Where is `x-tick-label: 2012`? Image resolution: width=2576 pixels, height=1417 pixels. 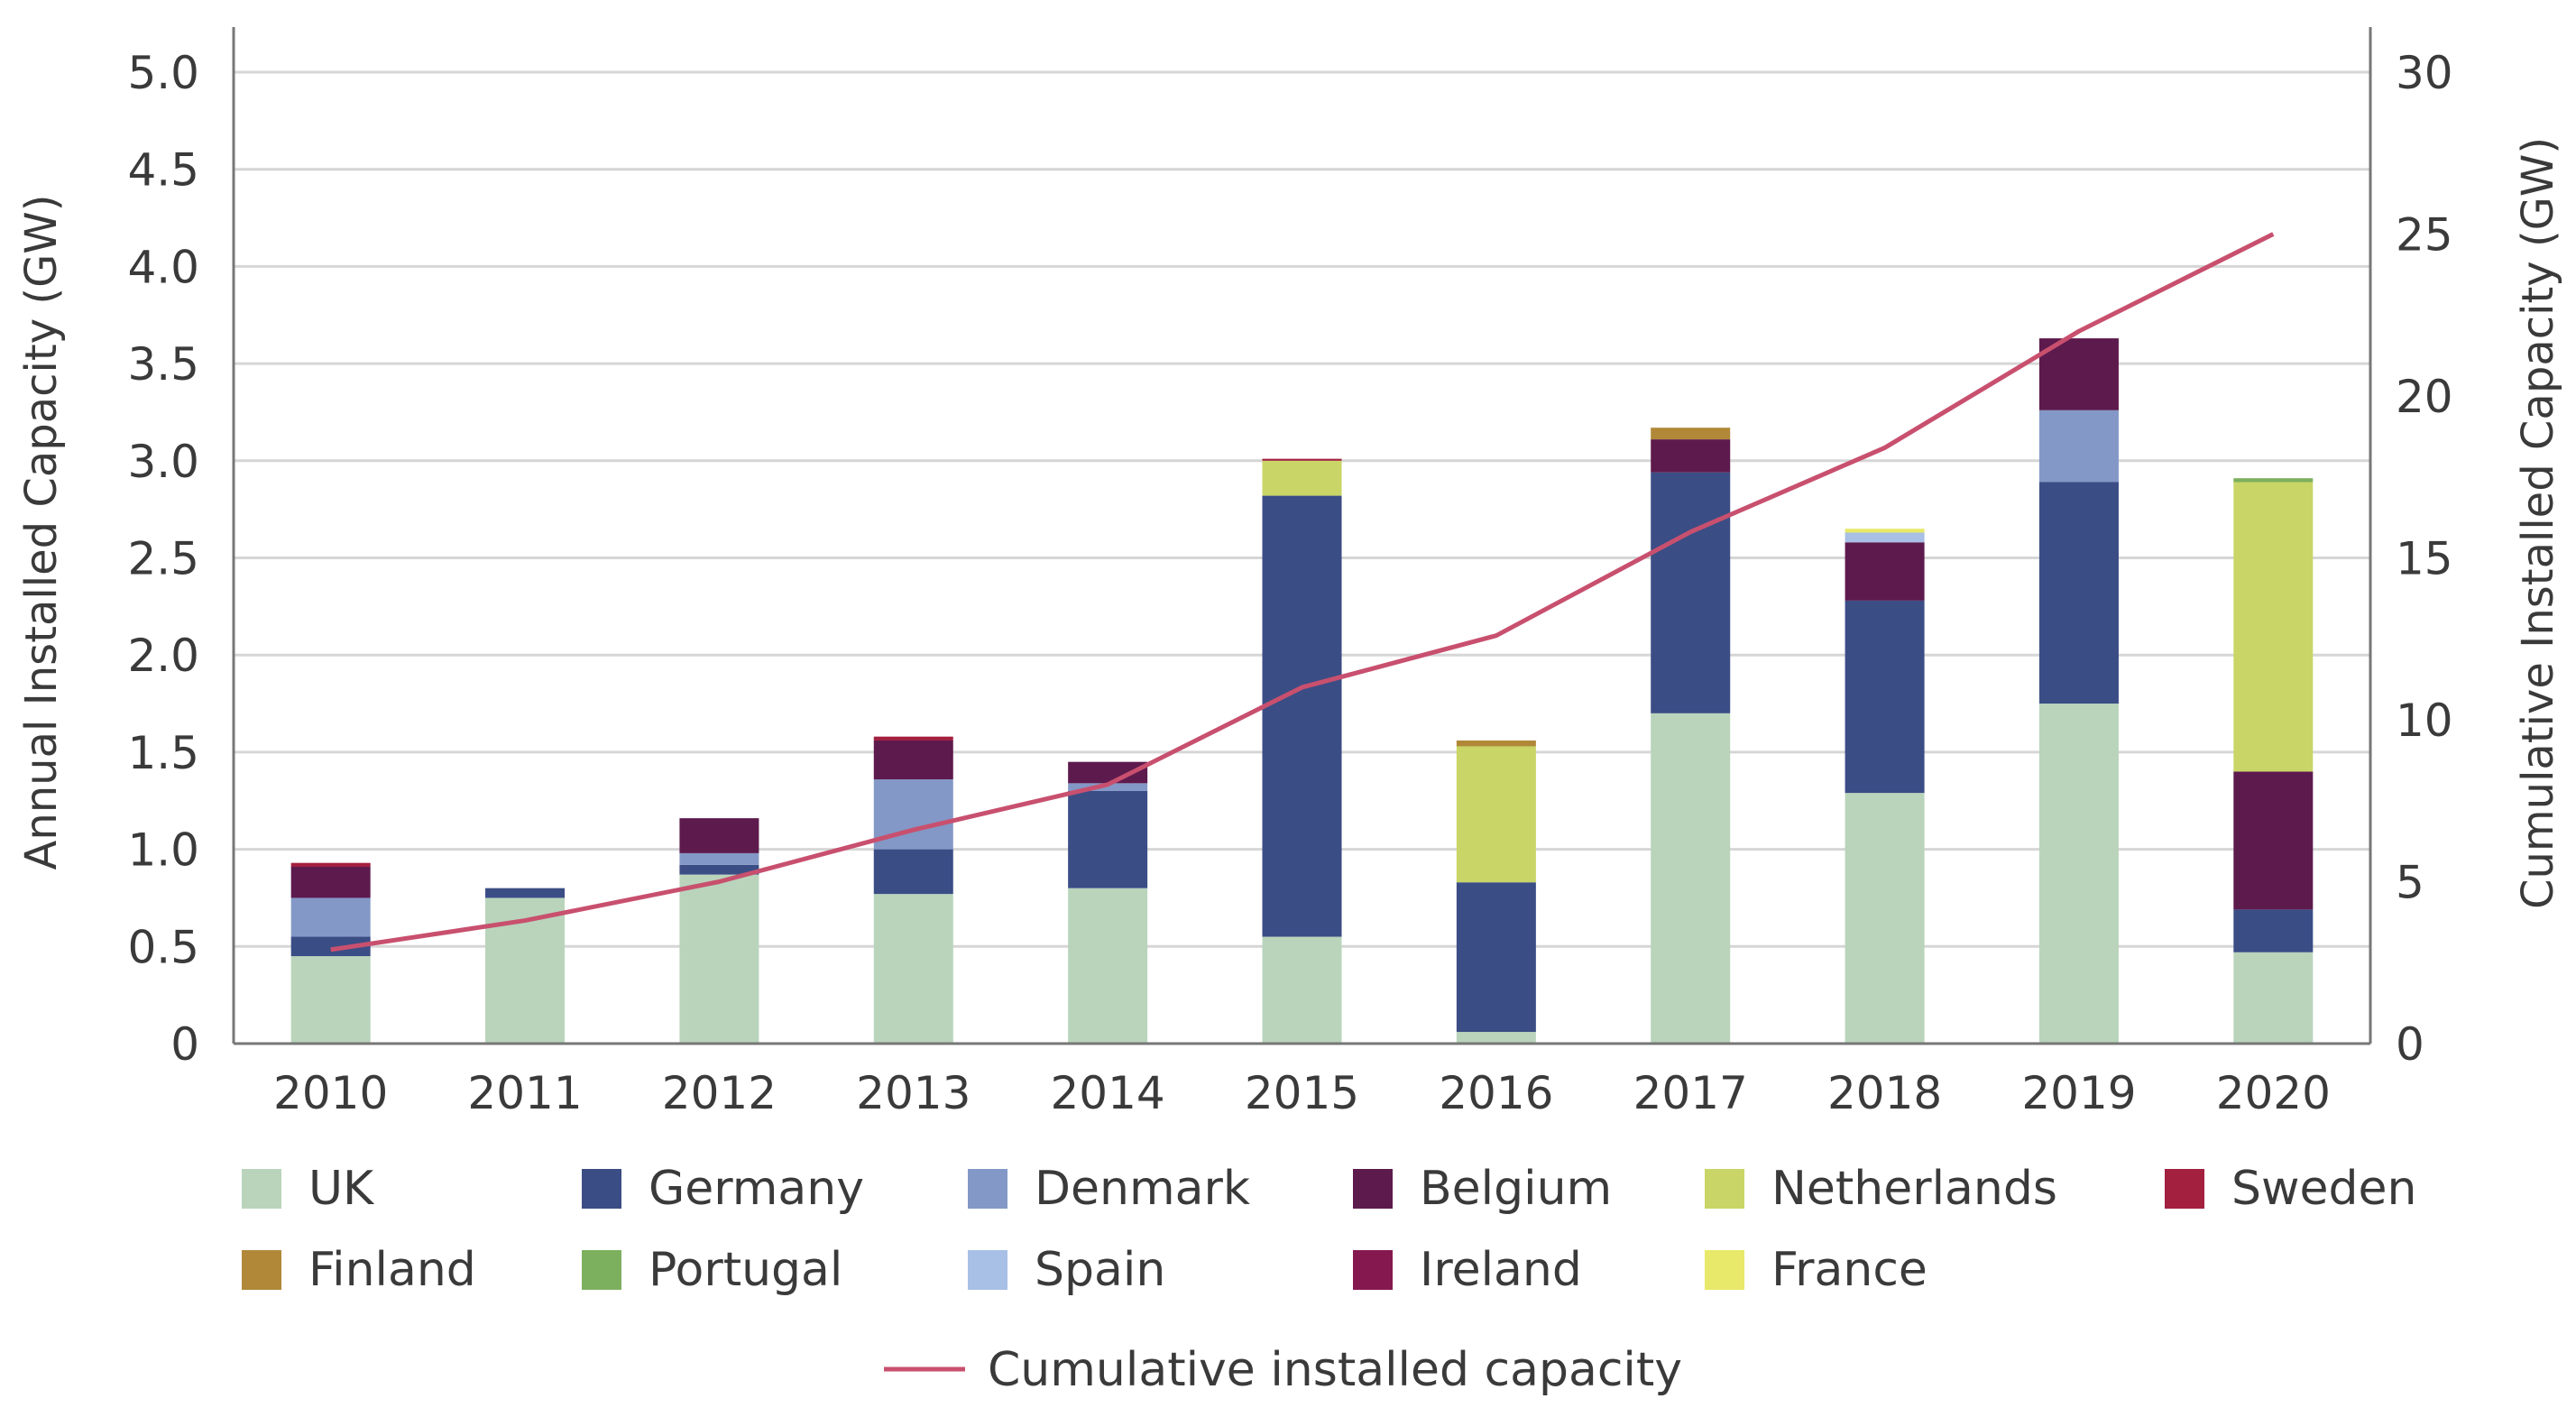 x-tick-label: 2012 is located at coordinates (720, 1093).